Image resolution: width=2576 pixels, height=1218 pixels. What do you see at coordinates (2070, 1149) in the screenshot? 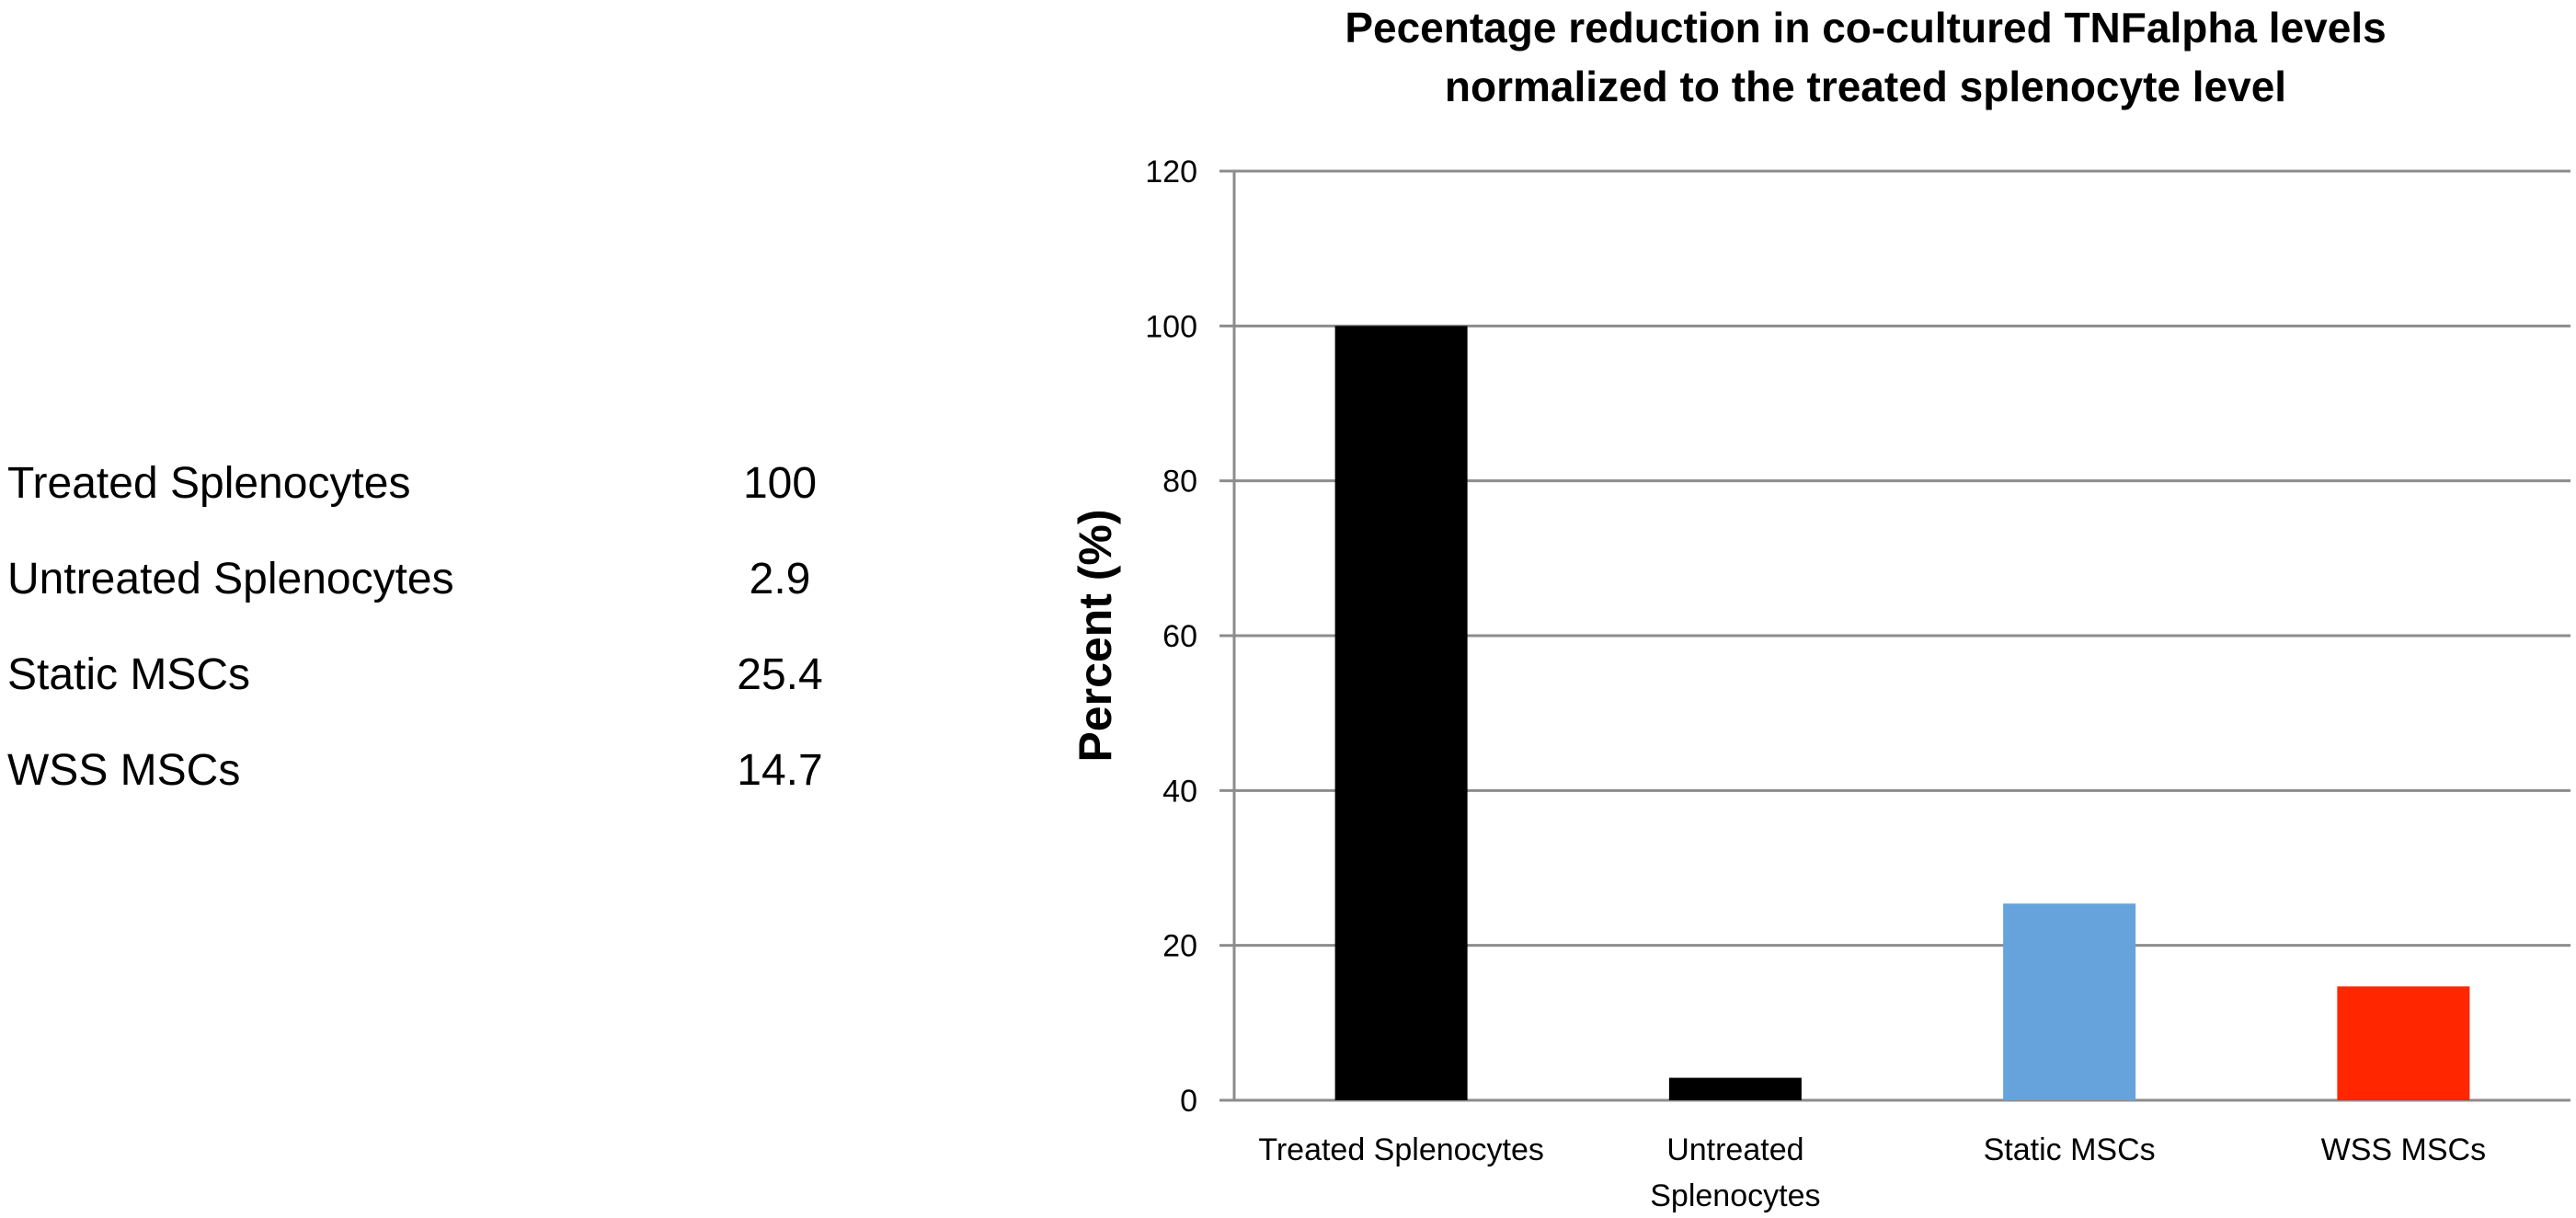
I see `x-tick-label: Static MSCs` at bounding box center [2070, 1149].